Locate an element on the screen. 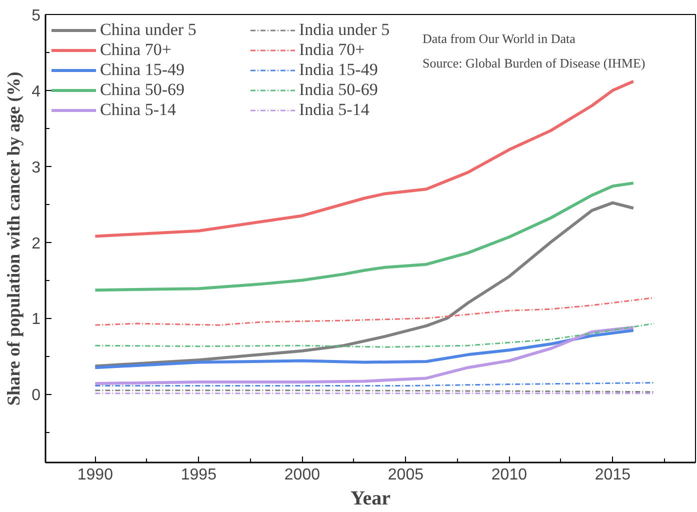 The width and height of the screenshot is (697, 512). legend-label: India 5-14 is located at coordinates (334, 110).